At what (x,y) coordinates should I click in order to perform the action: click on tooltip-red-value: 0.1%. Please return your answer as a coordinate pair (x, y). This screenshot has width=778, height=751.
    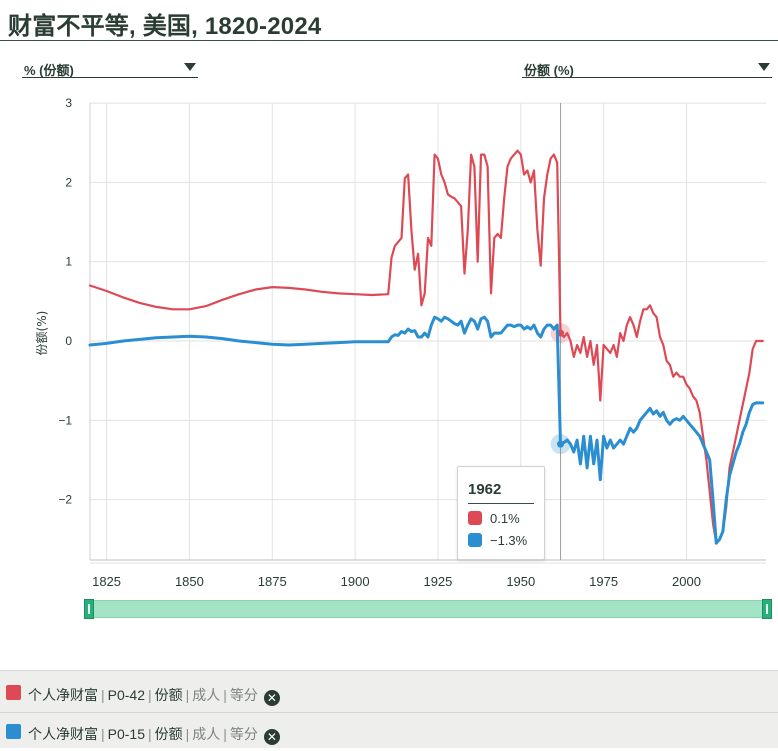
    Looking at the image, I should click on (505, 518).